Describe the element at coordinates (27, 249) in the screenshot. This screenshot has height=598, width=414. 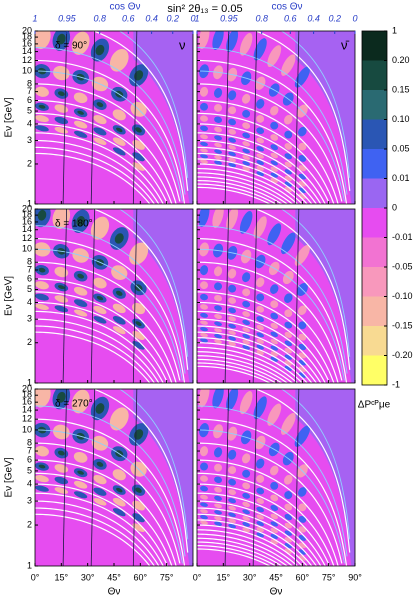
I see `y-tick-label: 10` at that location.